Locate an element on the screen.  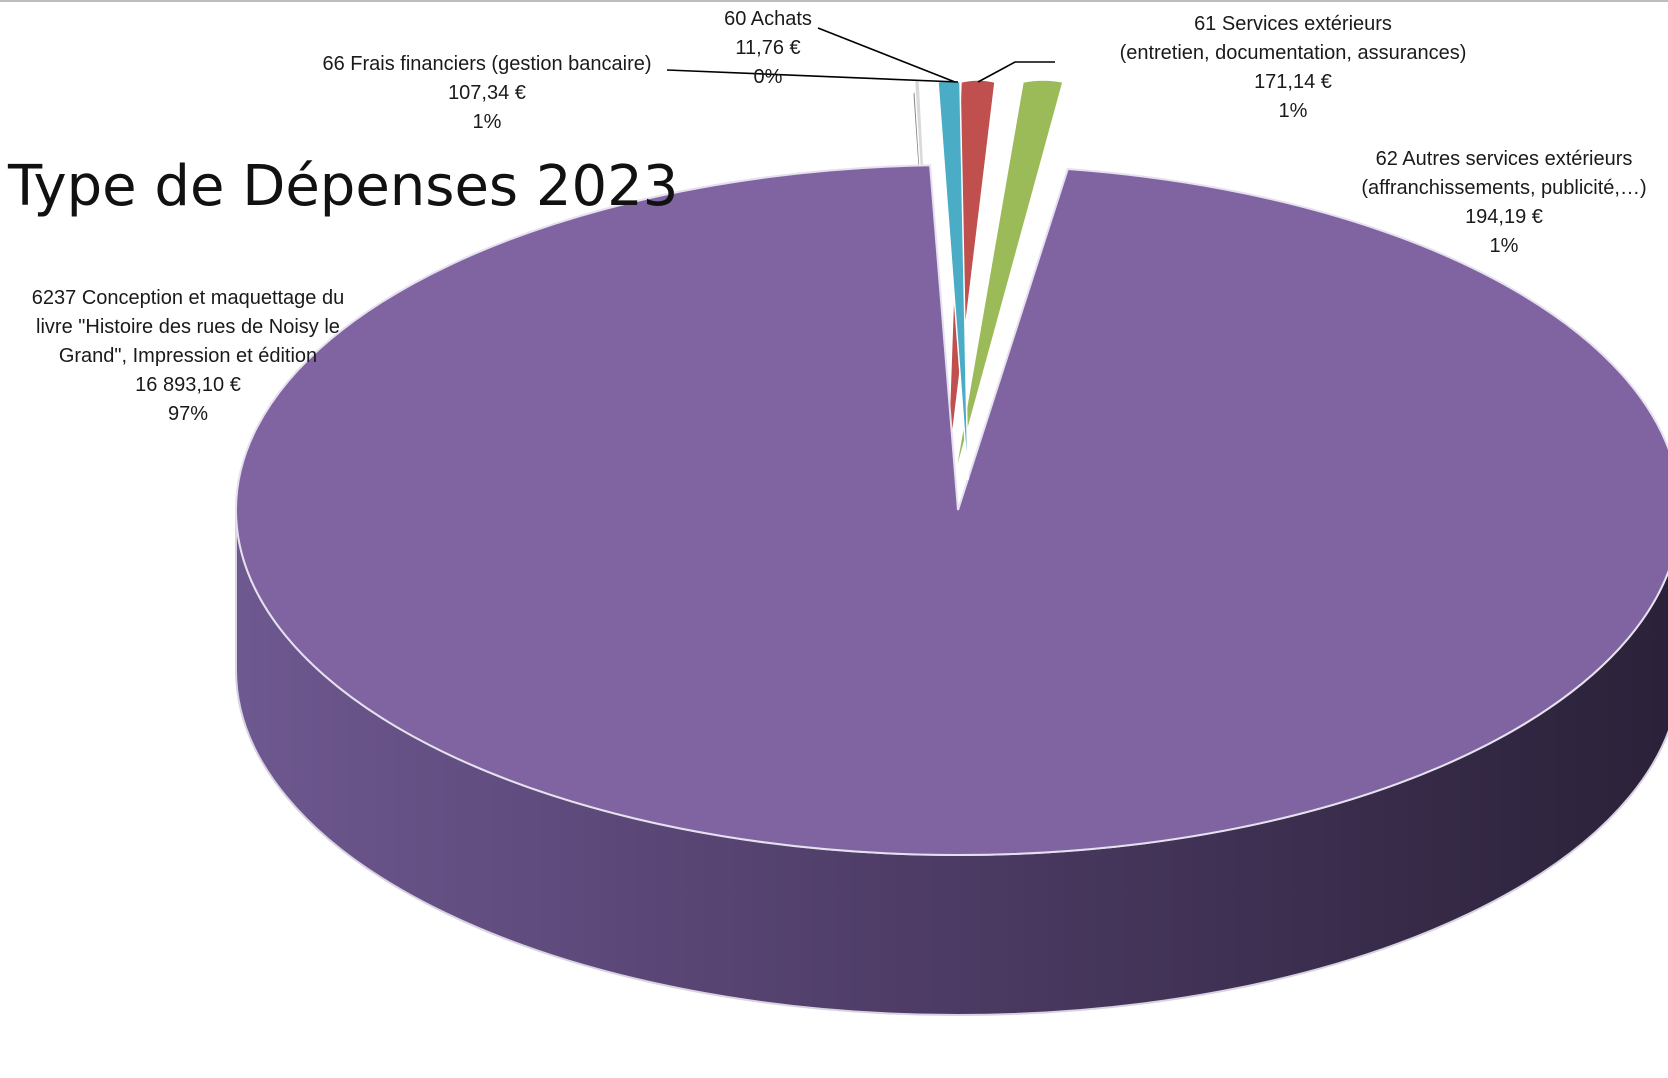
top-border is located at coordinates (834, 1).